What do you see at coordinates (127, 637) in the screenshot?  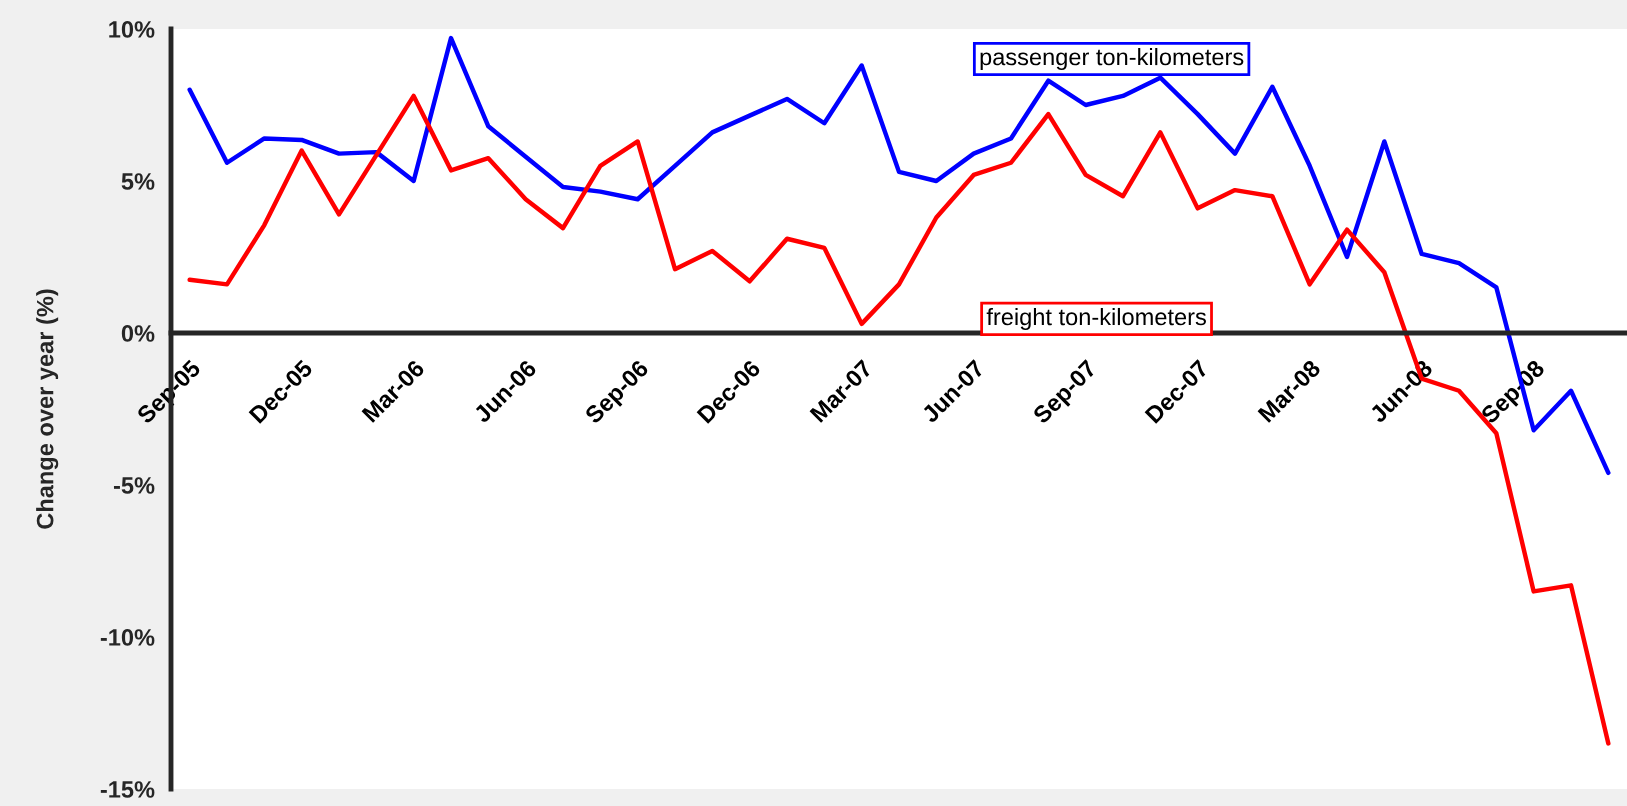 I see `y-tick-label: -10%` at bounding box center [127, 637].